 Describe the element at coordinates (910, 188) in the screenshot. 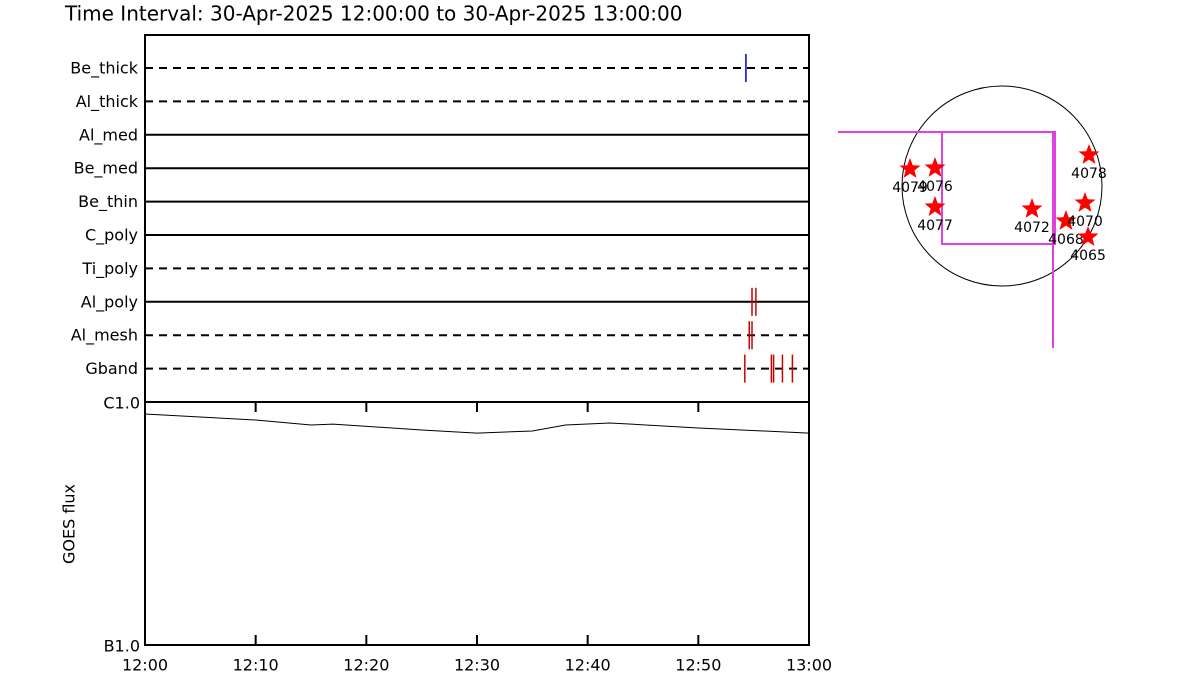

I see `active-region-label: 4079` at that location.